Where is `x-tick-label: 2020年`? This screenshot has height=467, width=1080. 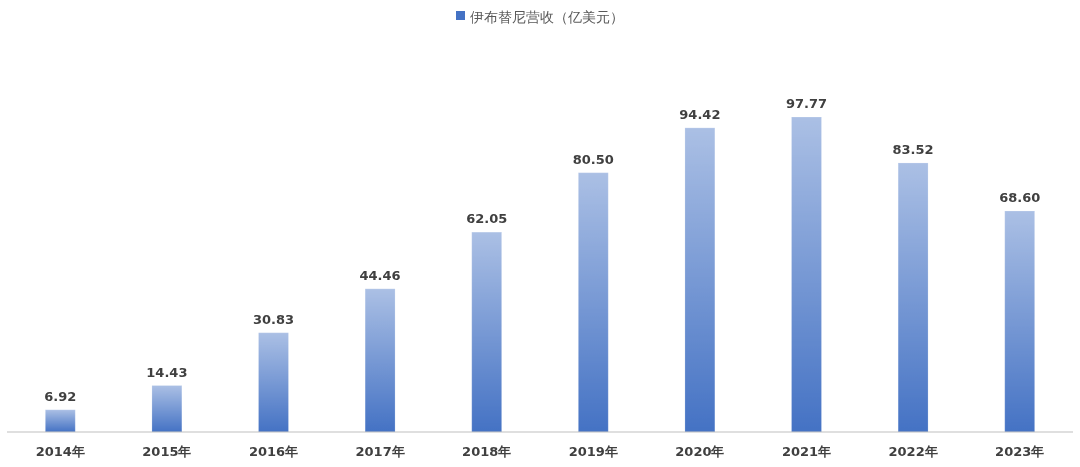
x-tick-label: 2020年 is located at coordinates (700, 451).